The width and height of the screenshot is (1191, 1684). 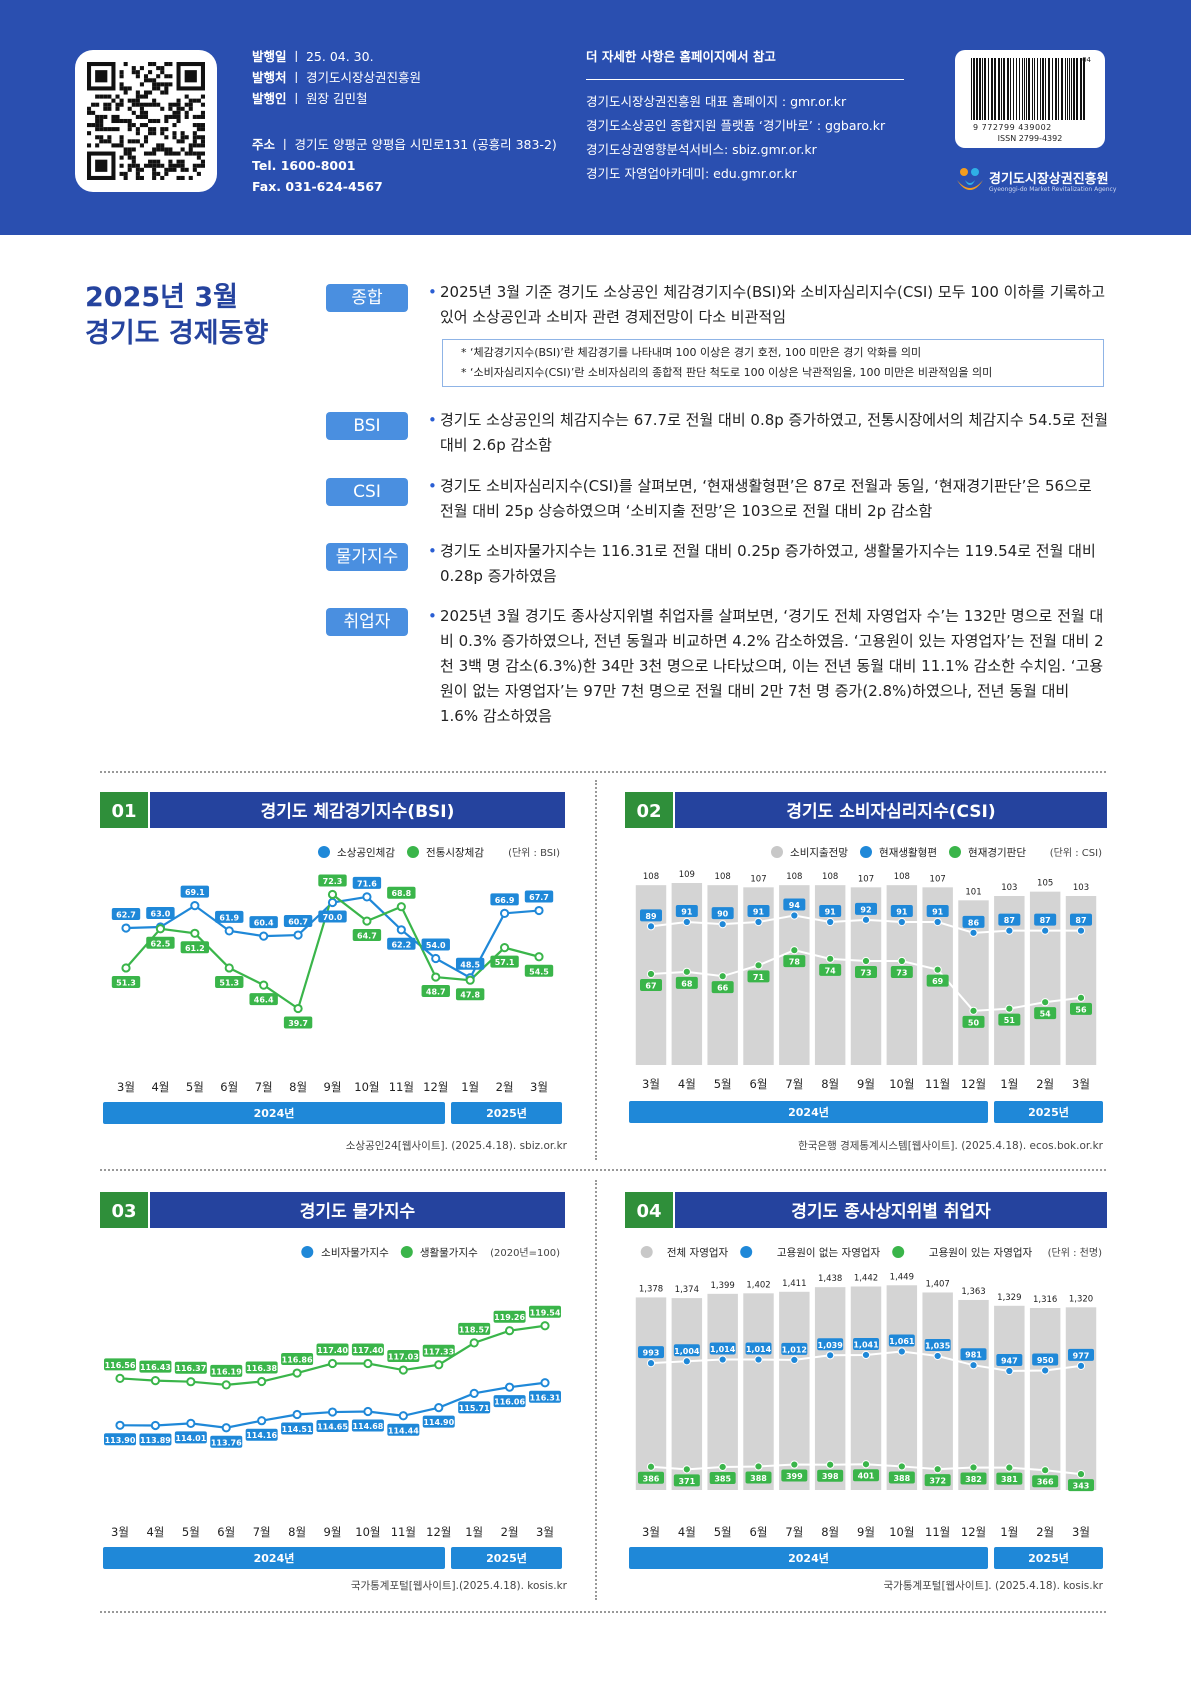 I want to click on year-label-2025: 2025년, so click(x=1048, y=1112).